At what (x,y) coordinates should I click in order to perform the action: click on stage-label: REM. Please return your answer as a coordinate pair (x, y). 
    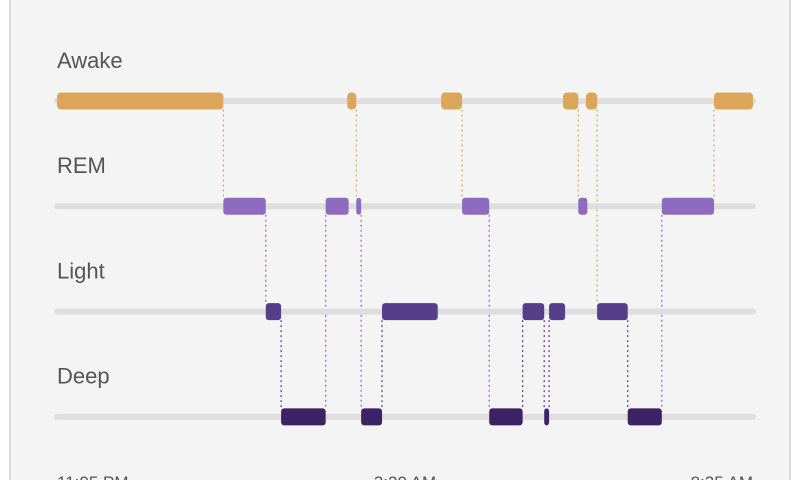
    Looking at the image, I should click on (81, 165).